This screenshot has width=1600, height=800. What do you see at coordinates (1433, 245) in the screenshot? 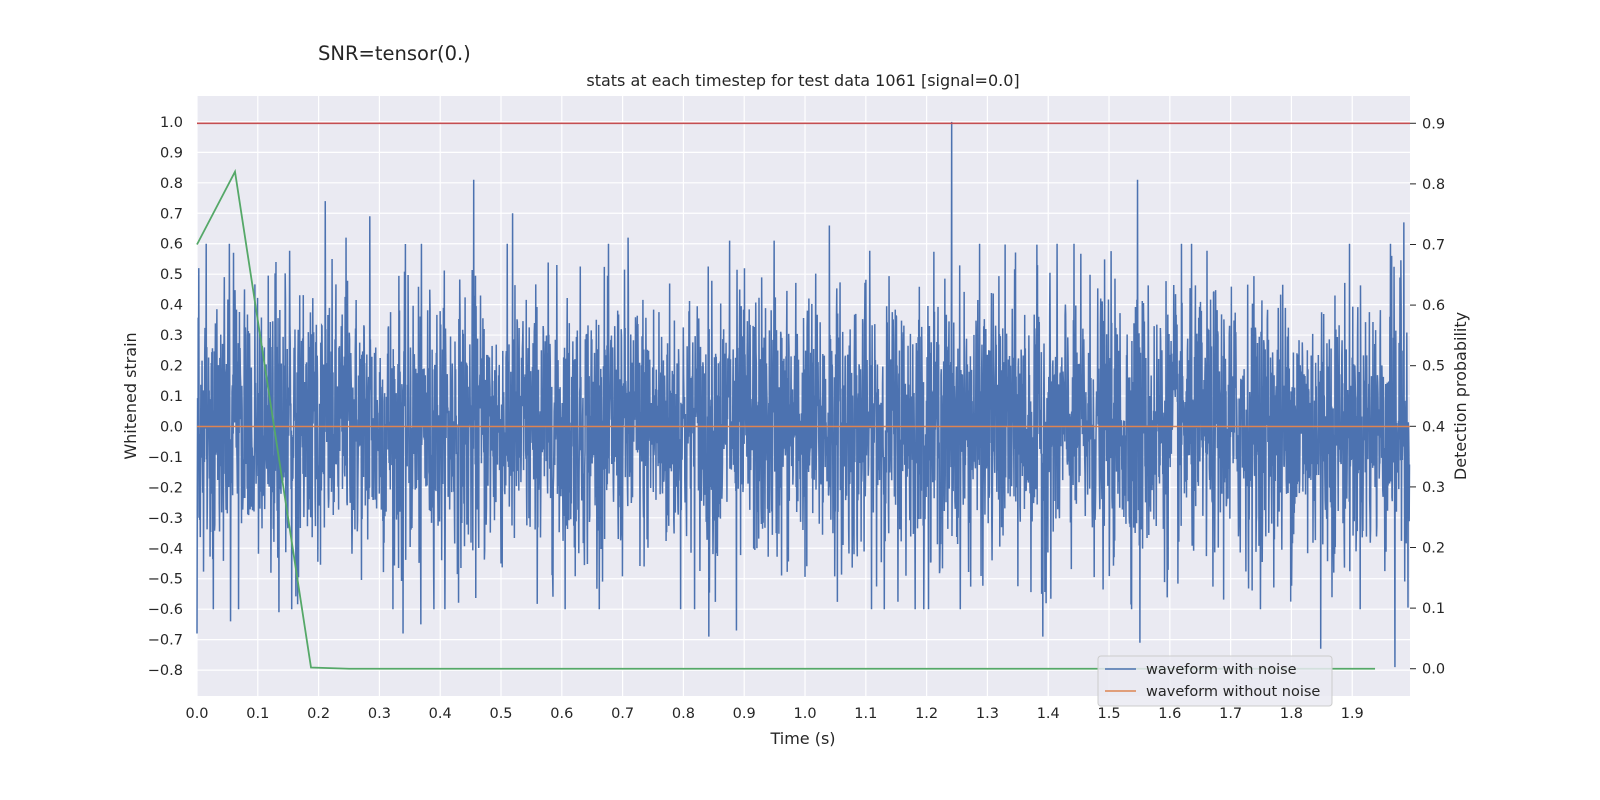
I see `y2-tick-label: 0.7` at bounding box center [1433, 245].